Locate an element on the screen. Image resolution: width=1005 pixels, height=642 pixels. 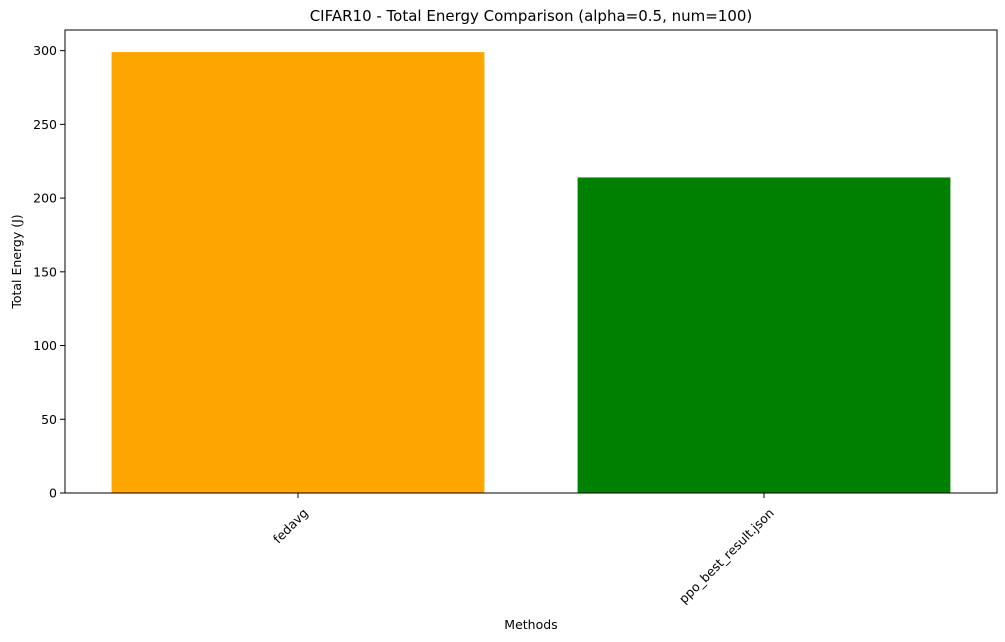
y-tick-label: 0 is located at coordinates (53, 493).